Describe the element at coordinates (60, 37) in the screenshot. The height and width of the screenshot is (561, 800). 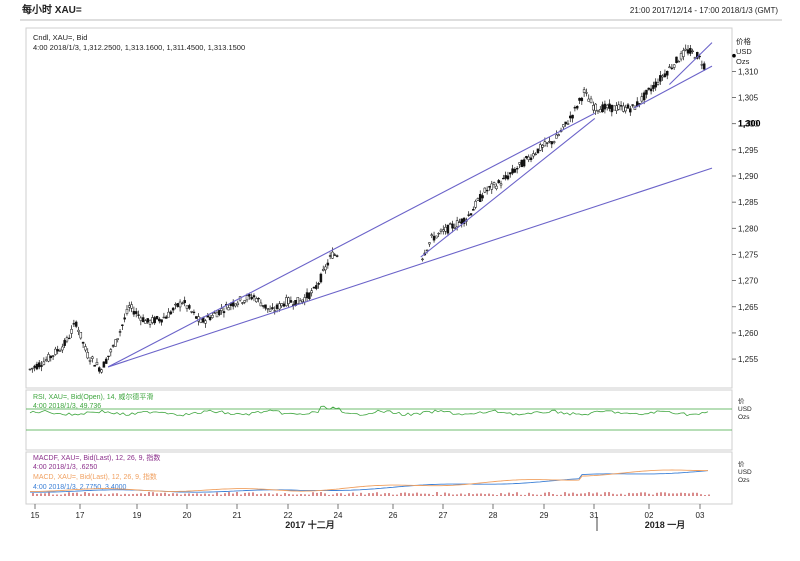
I see `price-panel-title: Cndl, XAU=, Bid` at that location.